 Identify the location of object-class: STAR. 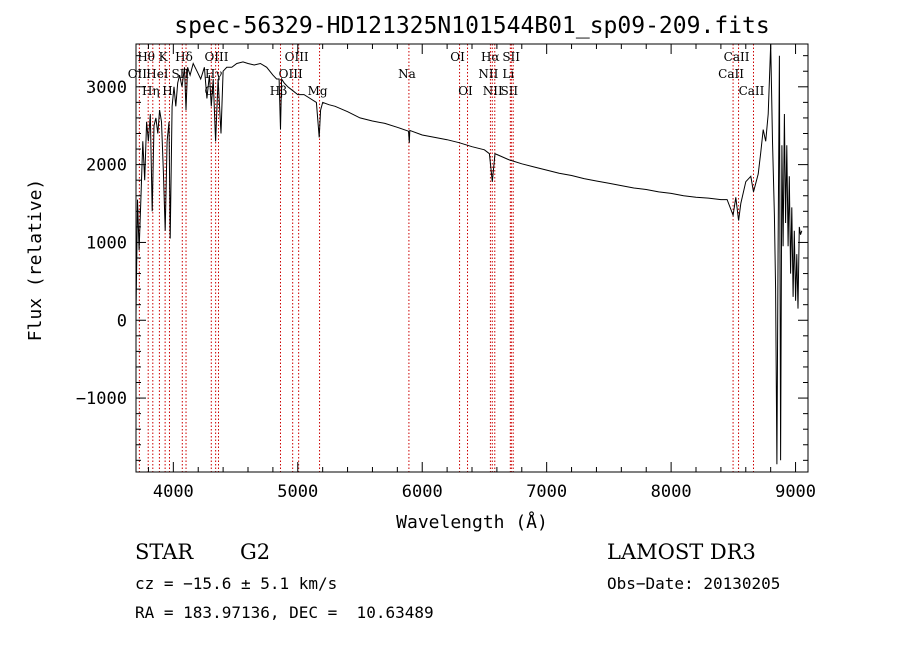
(164, 552).